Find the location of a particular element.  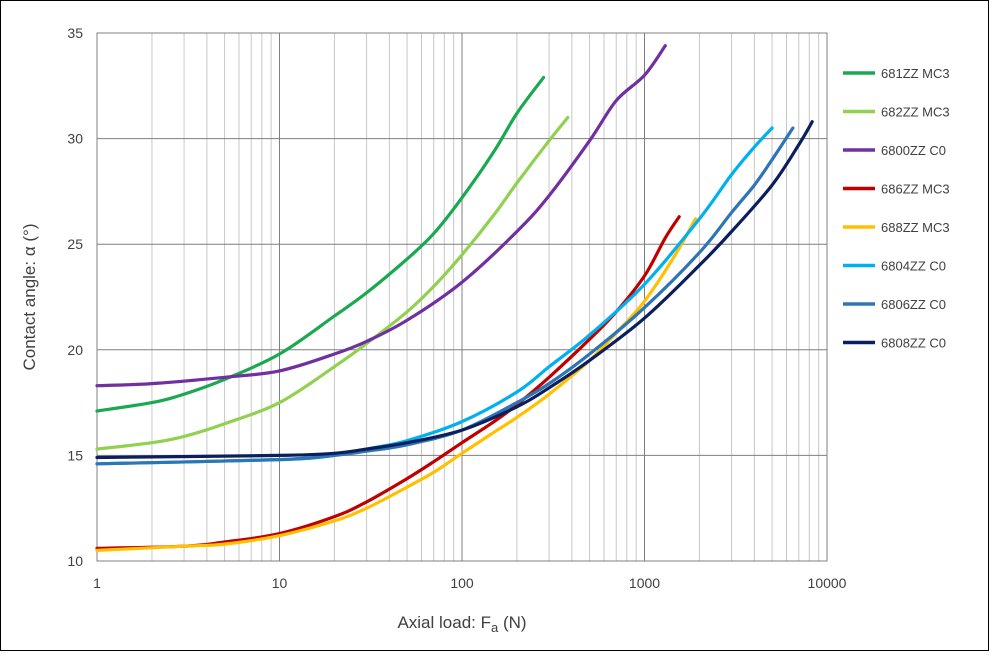

x-tick-label: 1 is located at coordinates (97, 583).